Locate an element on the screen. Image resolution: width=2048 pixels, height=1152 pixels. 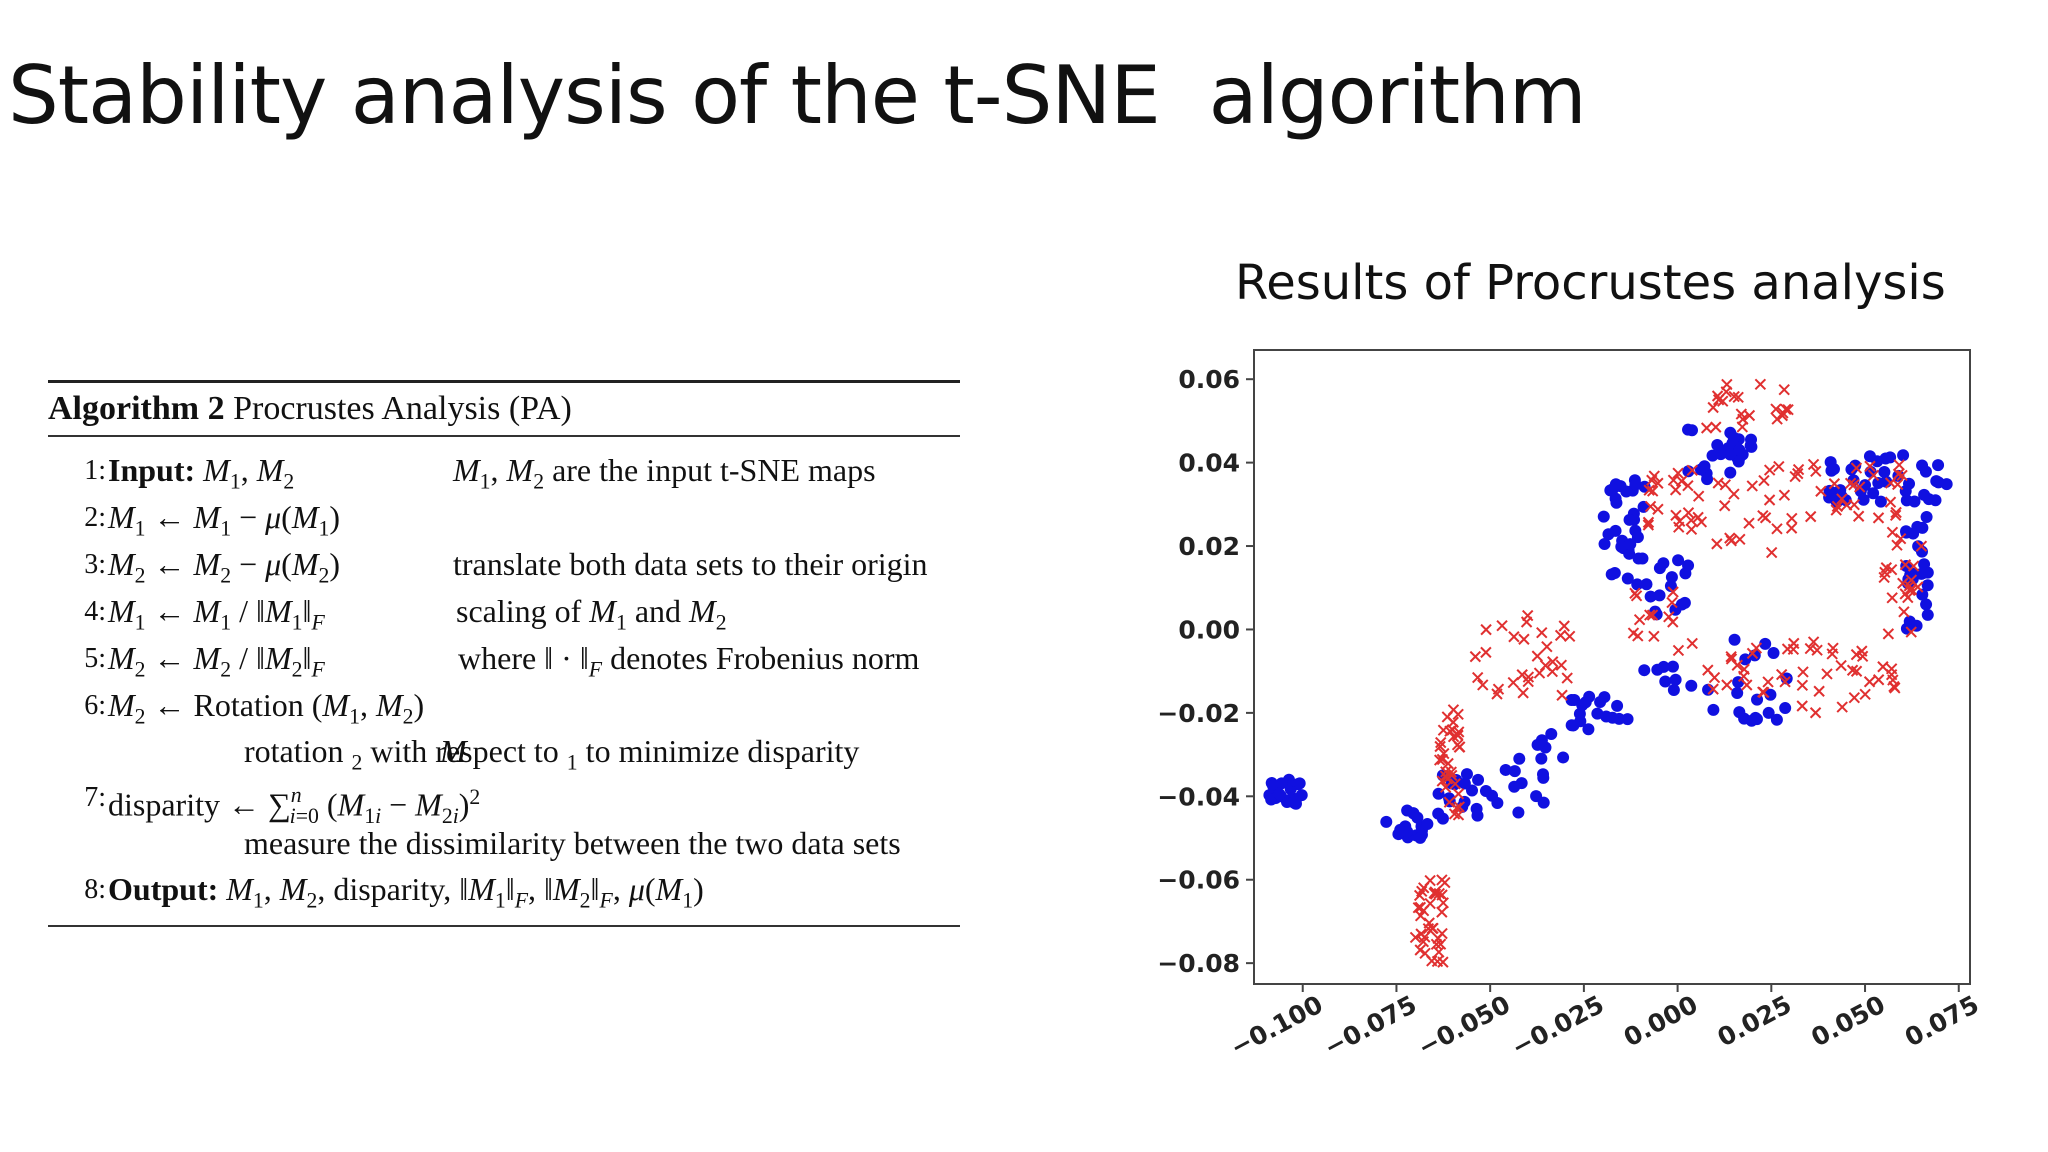
line-note: M1, M2 are the input t-SNE maps is located at coordinates (664, 473).